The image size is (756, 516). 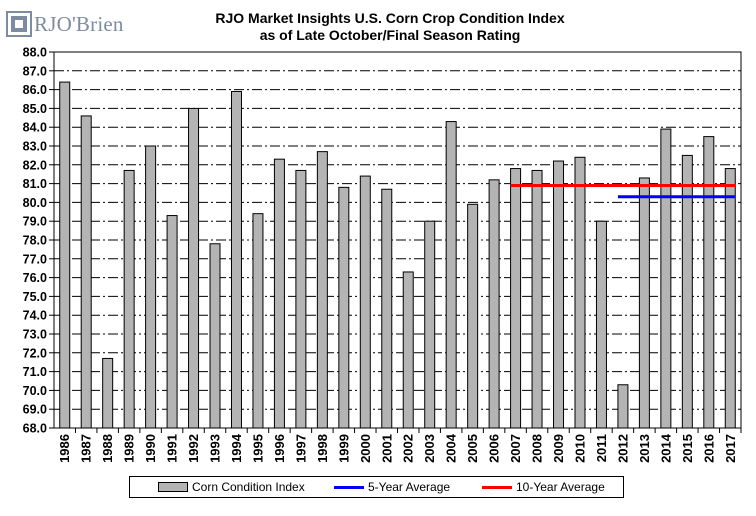 What do you see at coordinates (86, 272) in the screenshot?
I see `bar-1987` at bounding box center [86, 272].